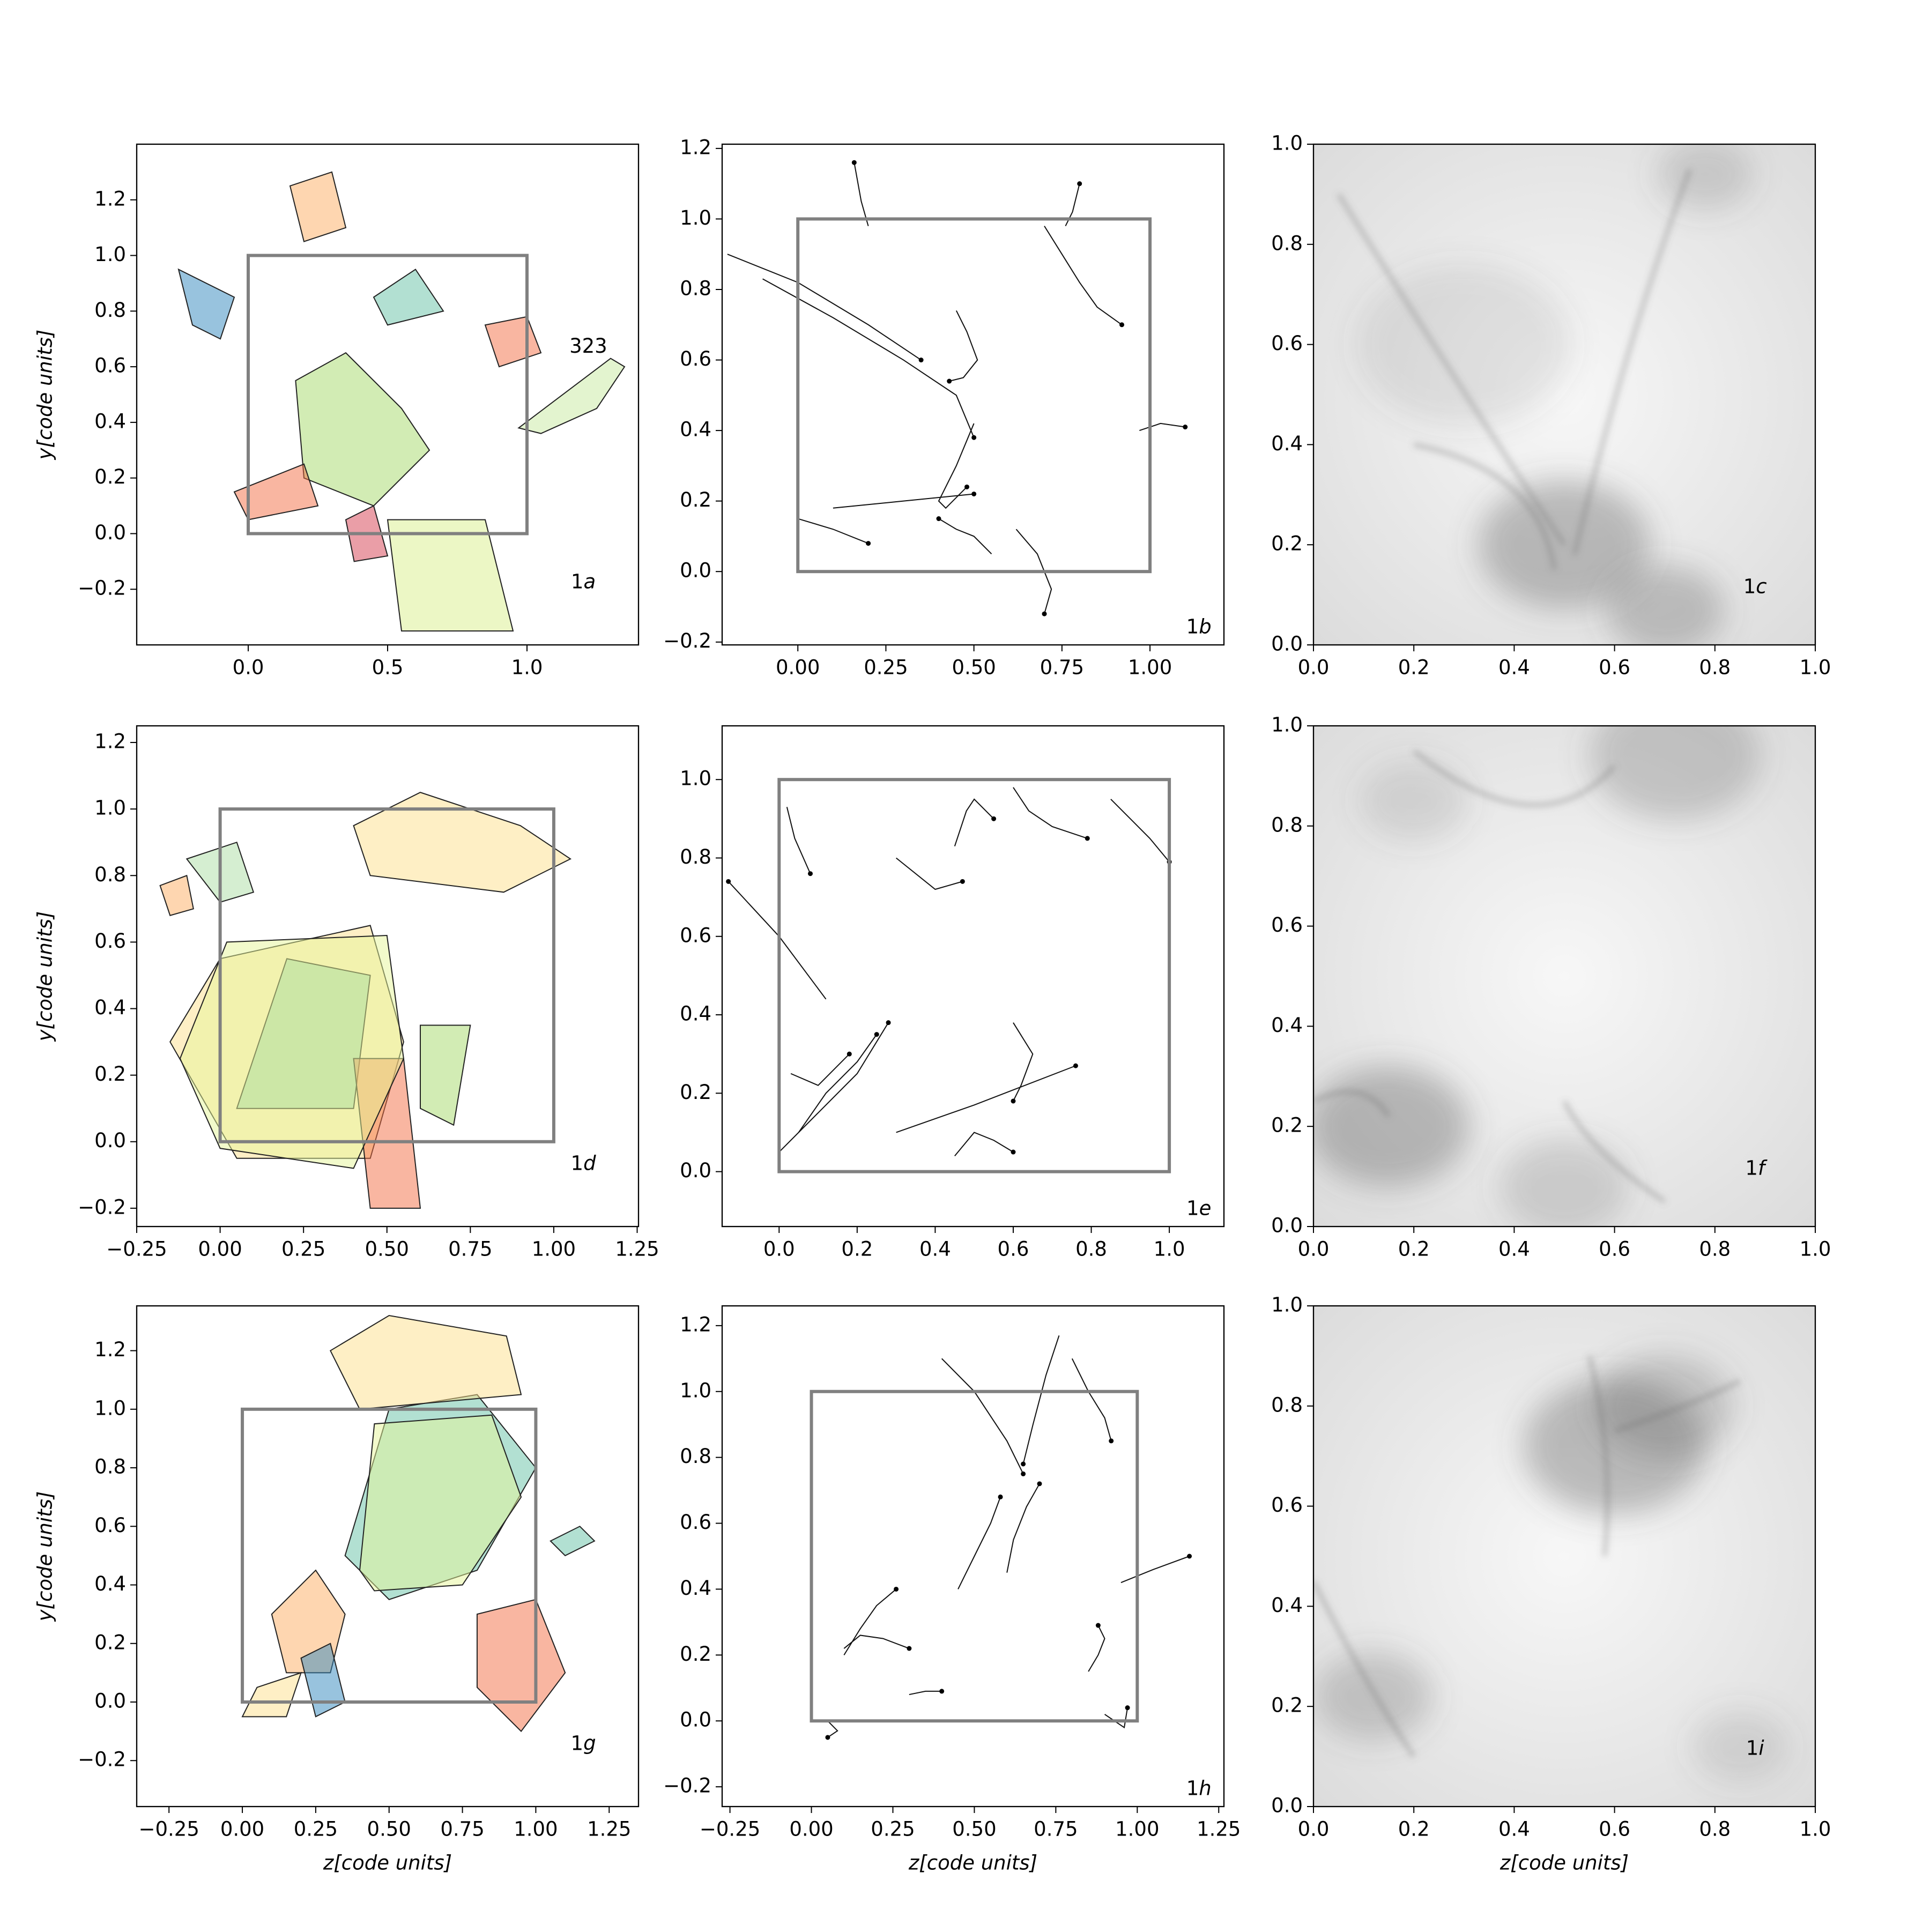  I want to click on panel-label: 1g, so click(583, 1743).